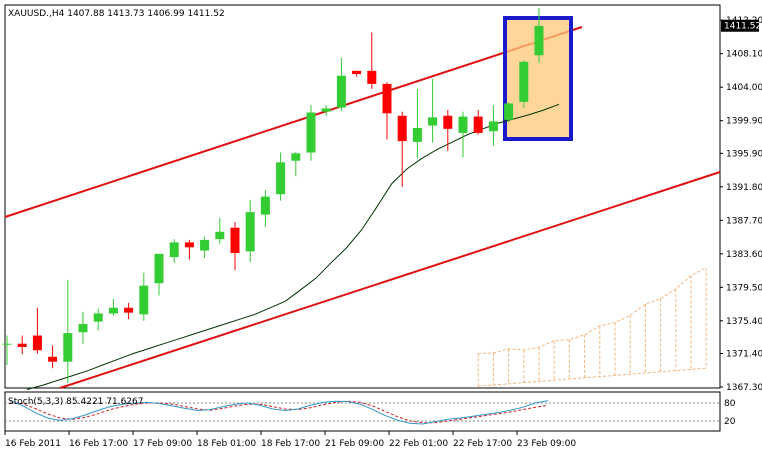 The height and width of the screenshot is (454, 762). What do you see at coordinates (162, 444) in the screenshot?
I see `x-tick-label: 17 Feb 09:00` at bounding box center [162, 444].